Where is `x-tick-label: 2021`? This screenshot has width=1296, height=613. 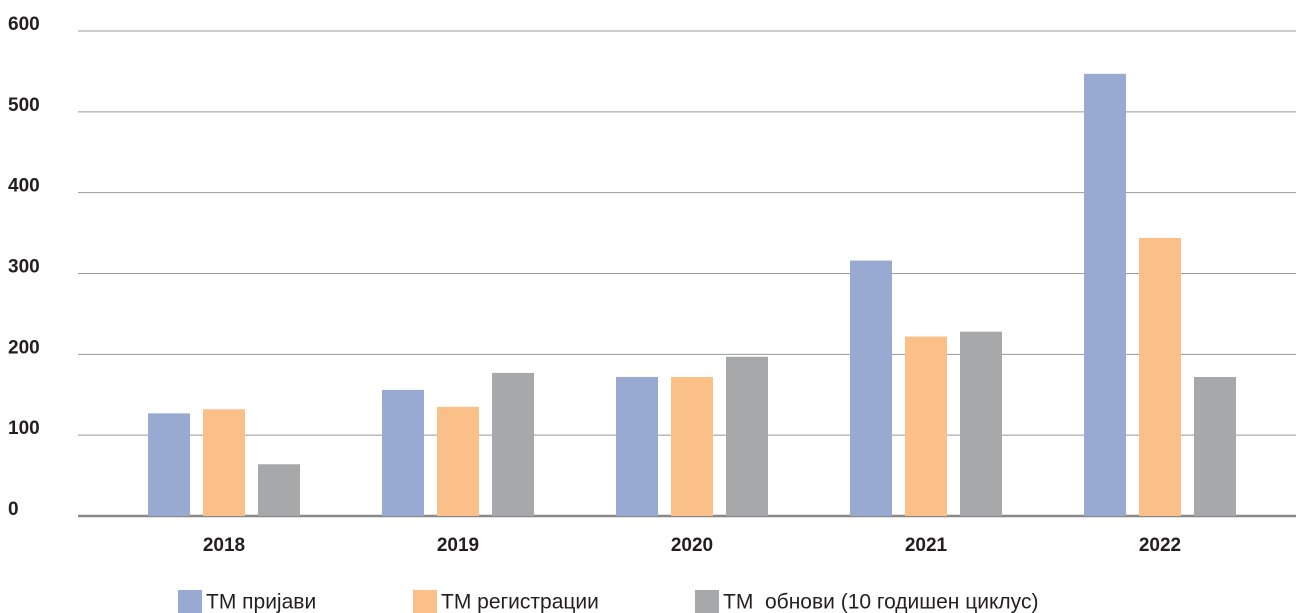 x-tick-label: 2021 is located at coordinates (926, 545).